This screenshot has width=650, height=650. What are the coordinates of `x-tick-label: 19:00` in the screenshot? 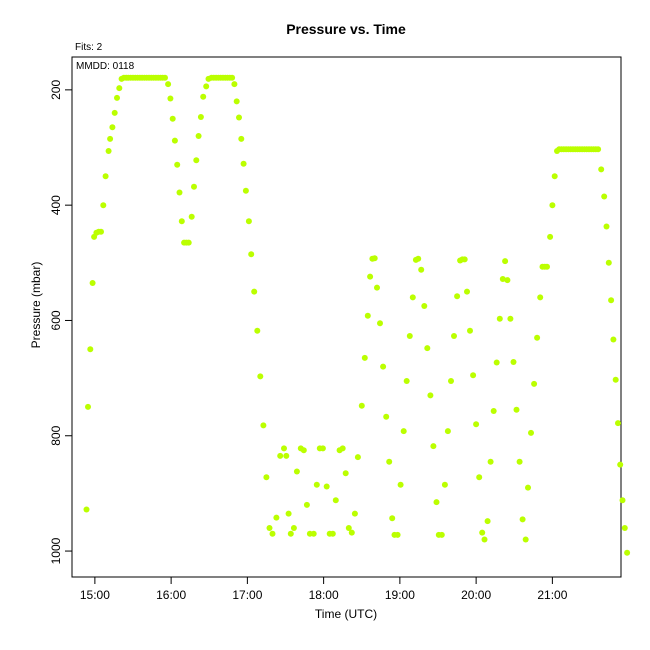 It's located at (400, 595).